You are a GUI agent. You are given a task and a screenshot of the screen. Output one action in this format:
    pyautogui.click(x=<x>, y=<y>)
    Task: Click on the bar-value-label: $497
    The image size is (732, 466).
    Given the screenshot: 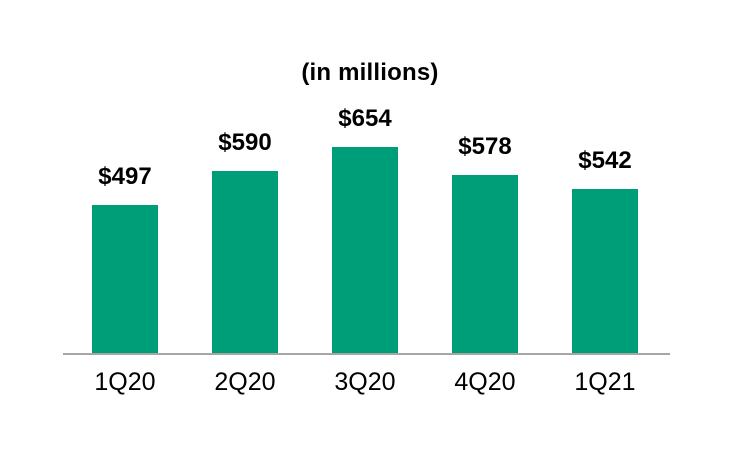 What is the action you would take?
    pyautogui.click(x=125, y=177)
    